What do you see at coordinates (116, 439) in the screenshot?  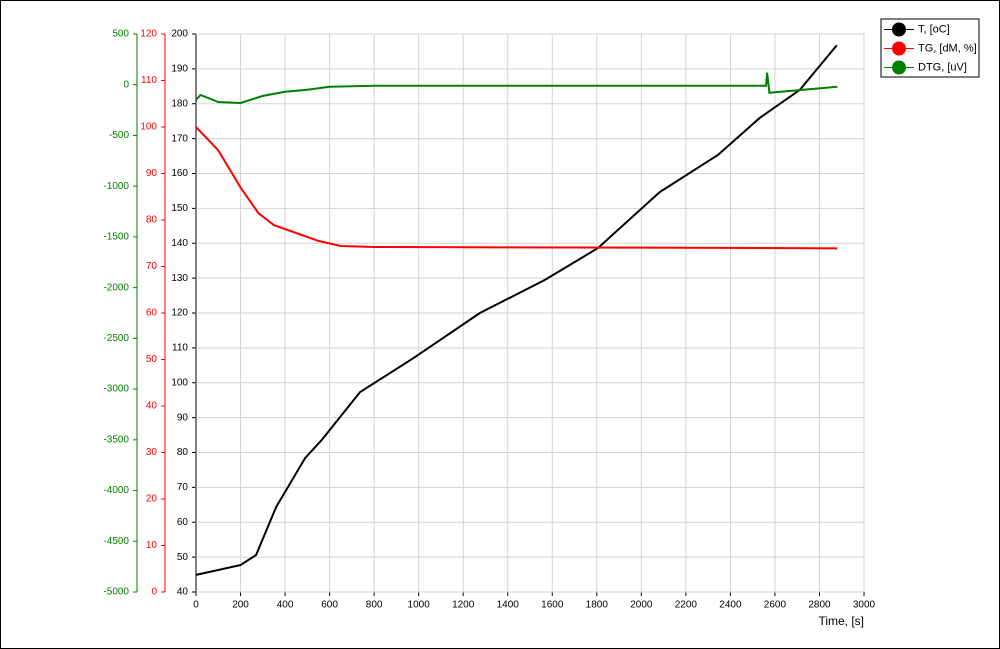 I see `y-tick-label: -3500` at bounding box center [116, 439].